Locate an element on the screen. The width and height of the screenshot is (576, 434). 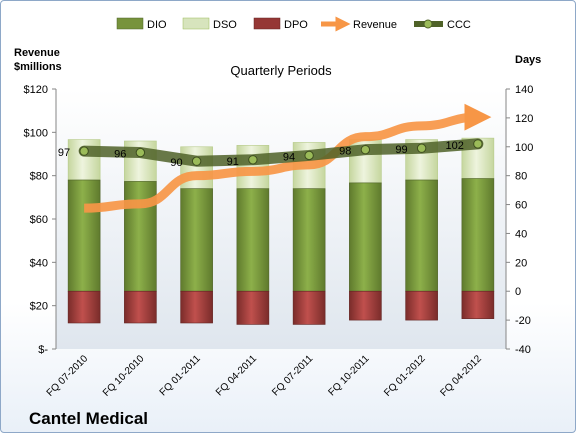
x-category-label: FQ 07-2011 is located at coordinates (292, 375).